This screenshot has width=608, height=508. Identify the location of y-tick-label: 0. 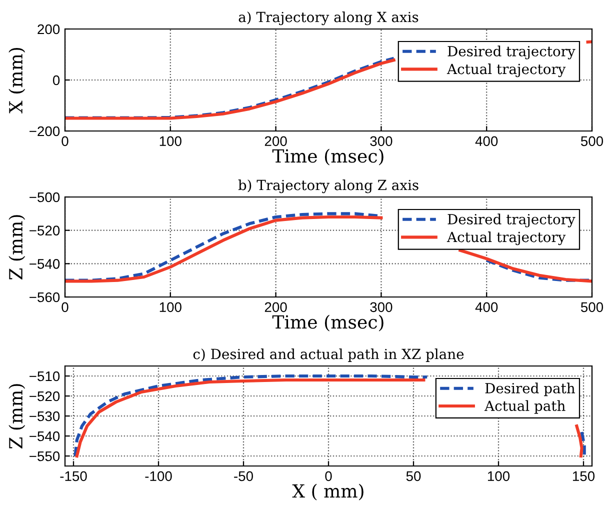
(56, 80).